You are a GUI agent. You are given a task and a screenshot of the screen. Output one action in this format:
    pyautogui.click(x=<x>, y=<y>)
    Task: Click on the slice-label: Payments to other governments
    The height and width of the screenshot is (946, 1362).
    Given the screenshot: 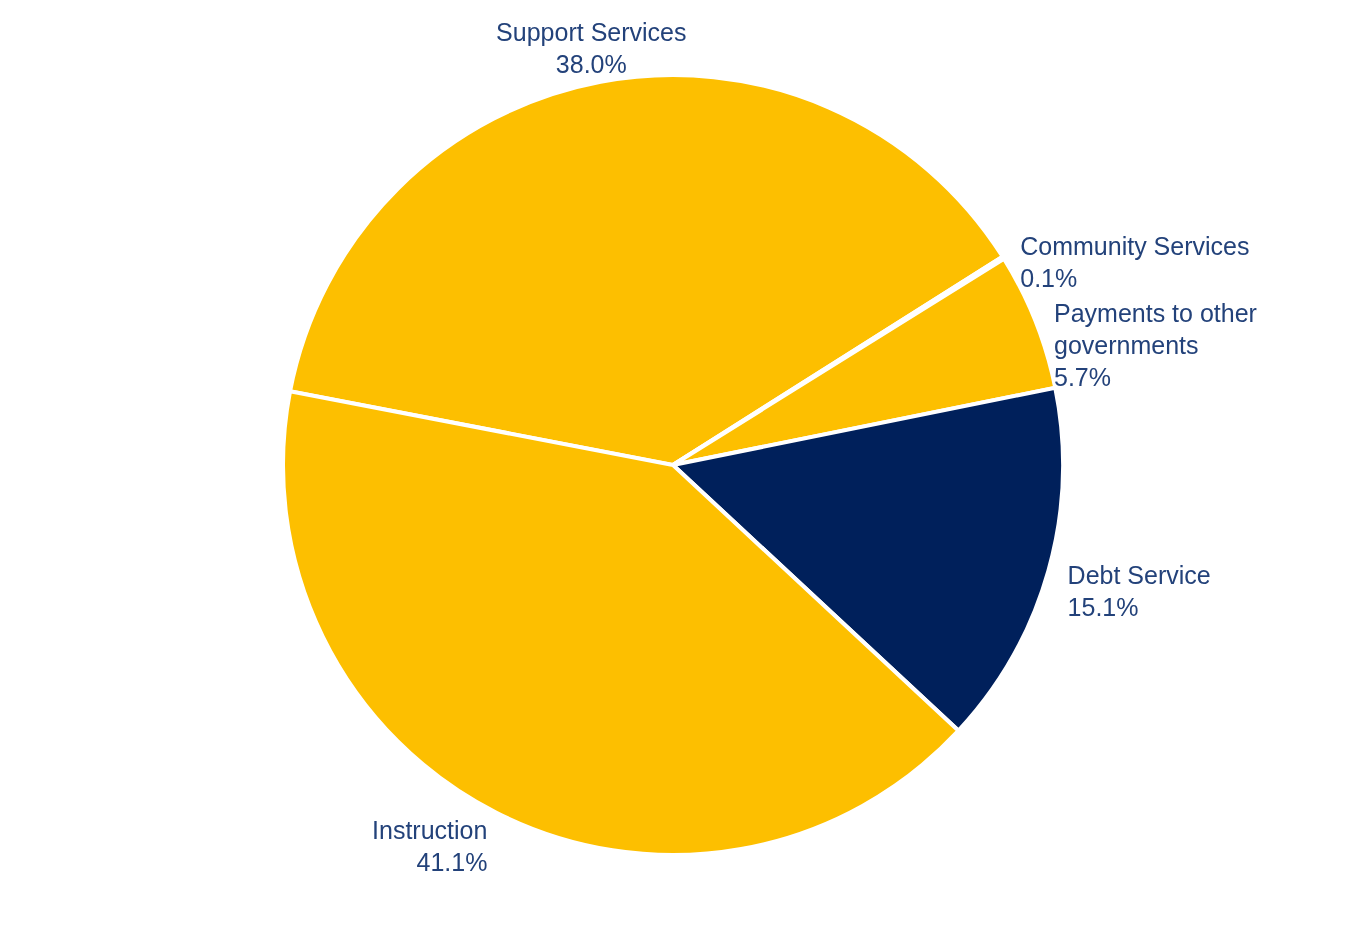 What is the action you would take?
    pyautogui.click(x=1155, y=328)
    